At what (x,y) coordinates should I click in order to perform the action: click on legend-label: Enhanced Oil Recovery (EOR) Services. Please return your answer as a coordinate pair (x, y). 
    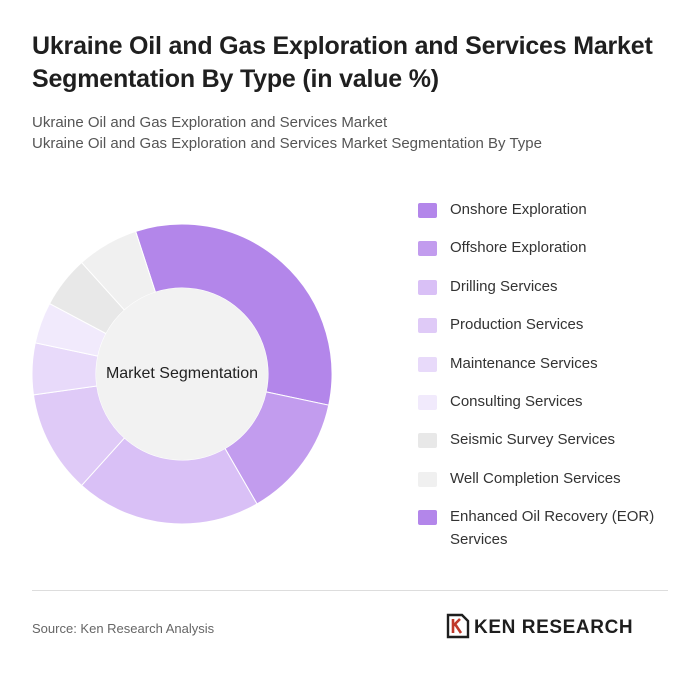
    Looking at the image, I should click on (552, 528).